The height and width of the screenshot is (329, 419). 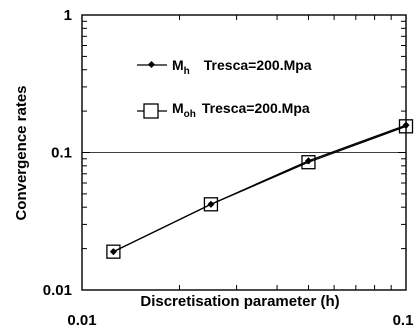 I want to click on y-tick-label: 1, so click(x=68, y=15).